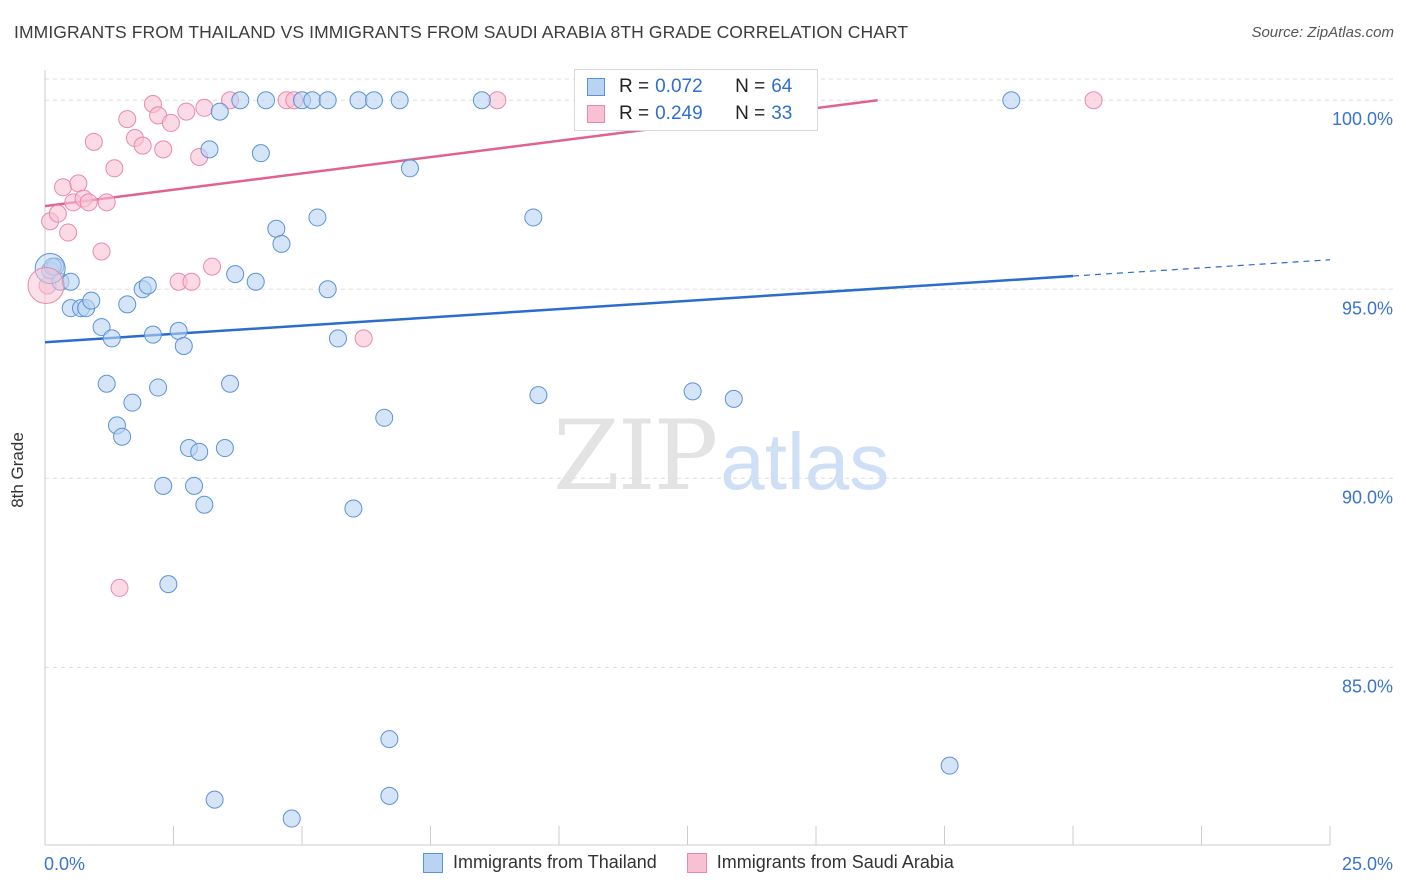 Image resolution: width=1406 pixels, height=892 pixels. What do you see at coordinates (782, 113) in the screenshot?
I see `legend-n-value-saudi: 33` at bounding box center [782, 113].